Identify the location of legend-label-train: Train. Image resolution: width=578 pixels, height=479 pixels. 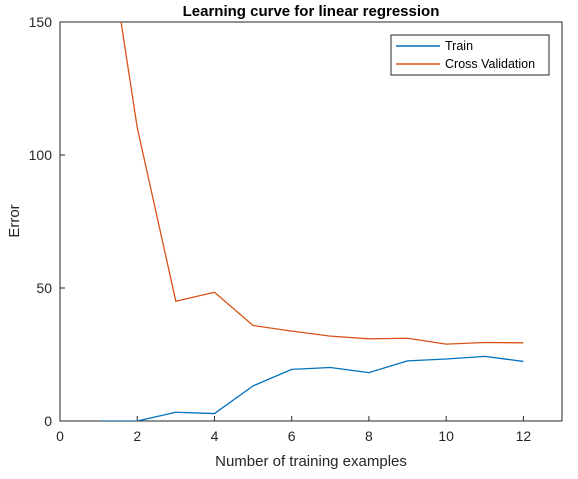
(459, 46).